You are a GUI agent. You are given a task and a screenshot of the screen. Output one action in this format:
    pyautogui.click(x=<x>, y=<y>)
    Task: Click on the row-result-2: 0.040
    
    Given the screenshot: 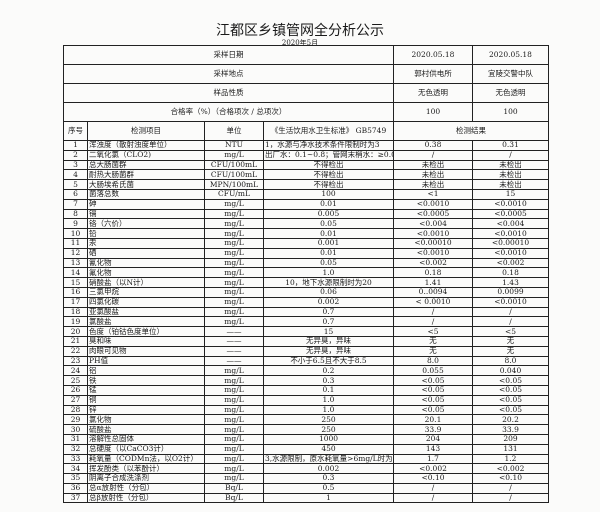 What is the action you would take?
    pyautogui.click(x=510, y=371)
    